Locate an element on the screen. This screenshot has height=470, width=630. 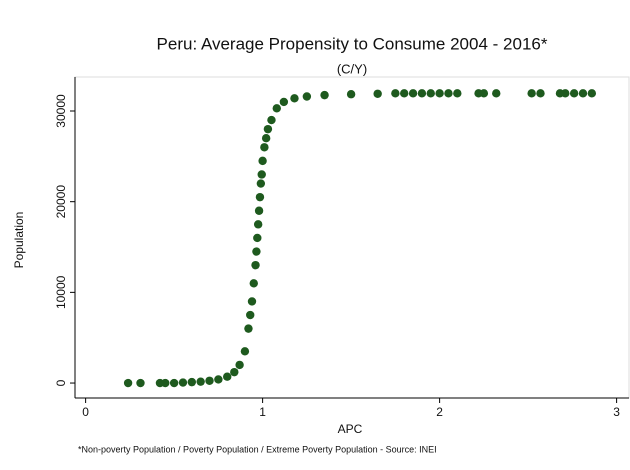
x-tick-label: 3 is located at coordinates (616, 412).